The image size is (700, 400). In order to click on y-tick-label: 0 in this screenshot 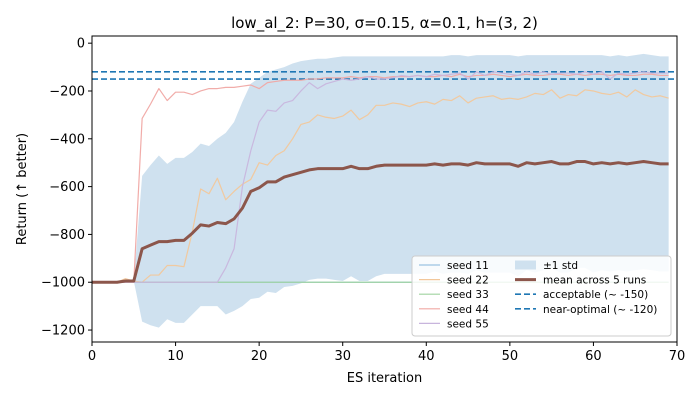, I will do `click(81, 44)`.